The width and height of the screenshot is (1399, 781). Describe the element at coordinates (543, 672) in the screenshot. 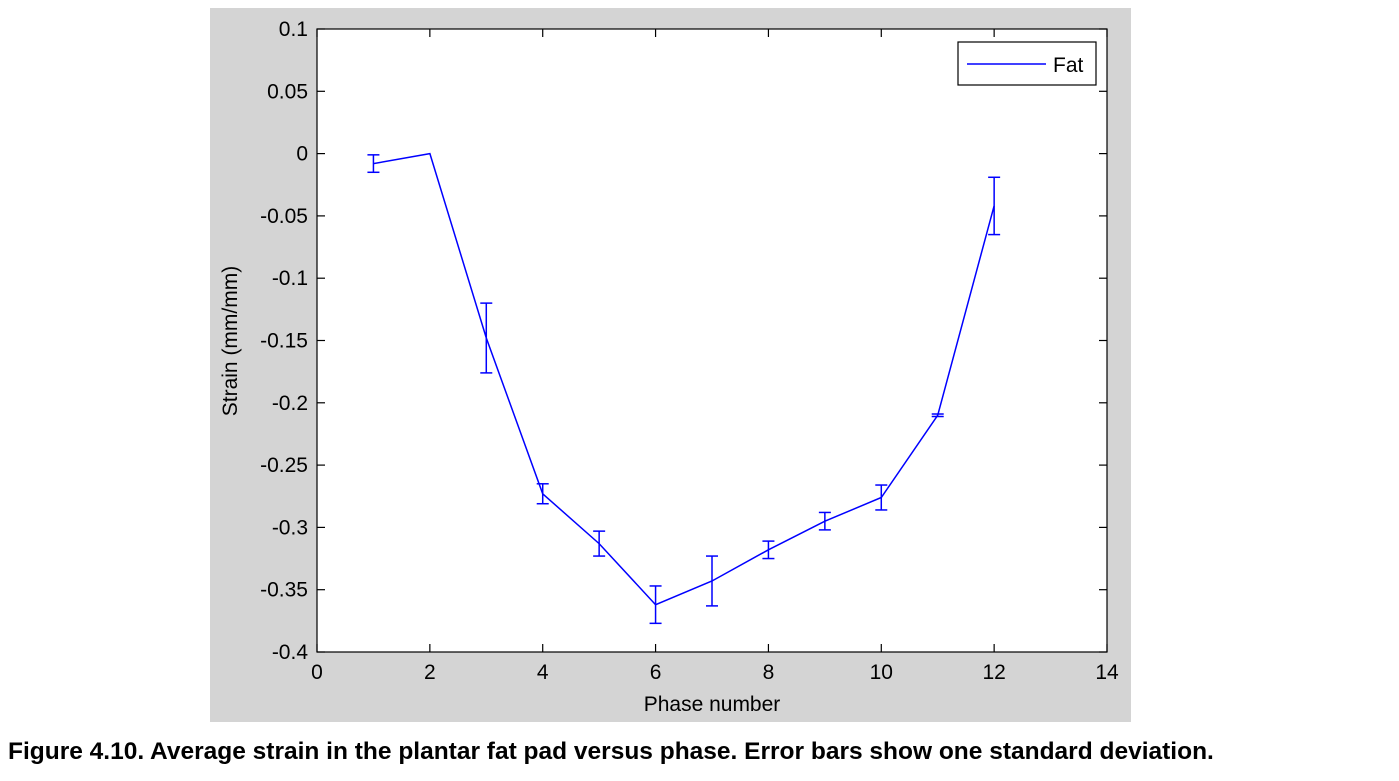

I see `x-tick-label: 4` at that location.